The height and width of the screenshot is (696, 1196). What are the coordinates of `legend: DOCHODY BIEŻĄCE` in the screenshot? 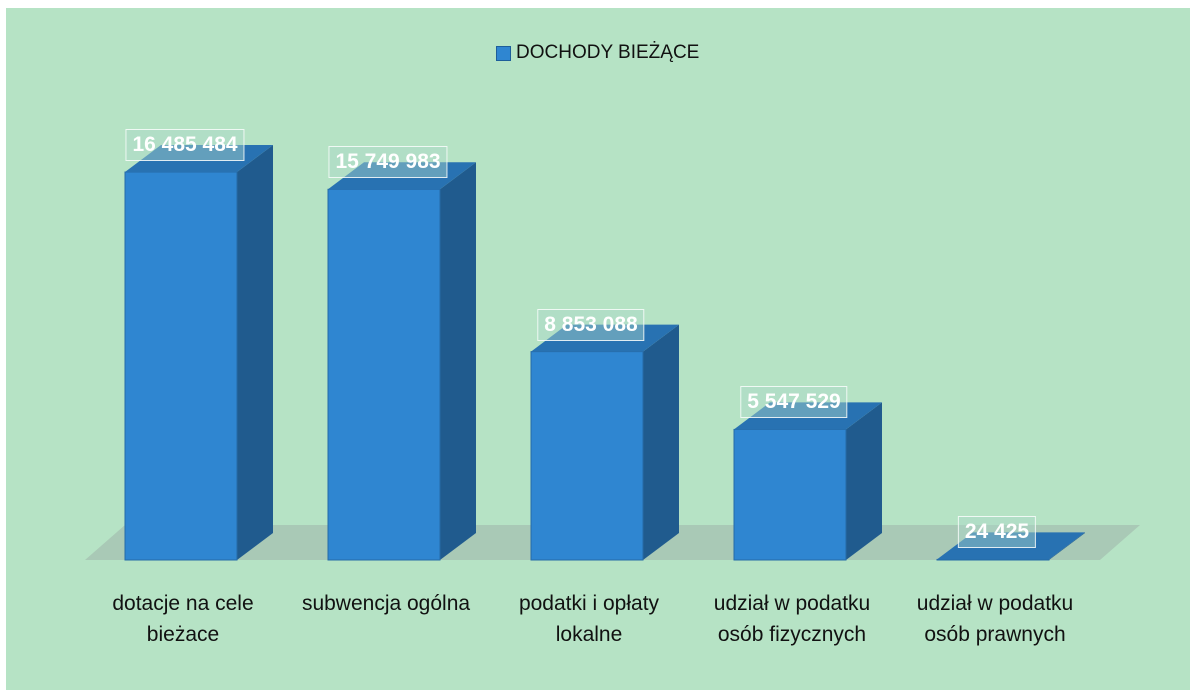 It's located at (597, 53).